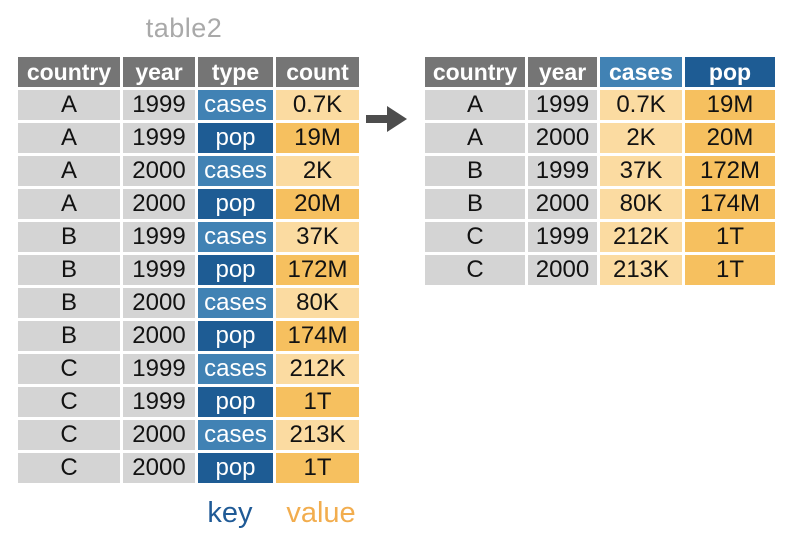 This screenshot has width=800, height=542. I want to click on cell-count: 80K, so click(317, 303).